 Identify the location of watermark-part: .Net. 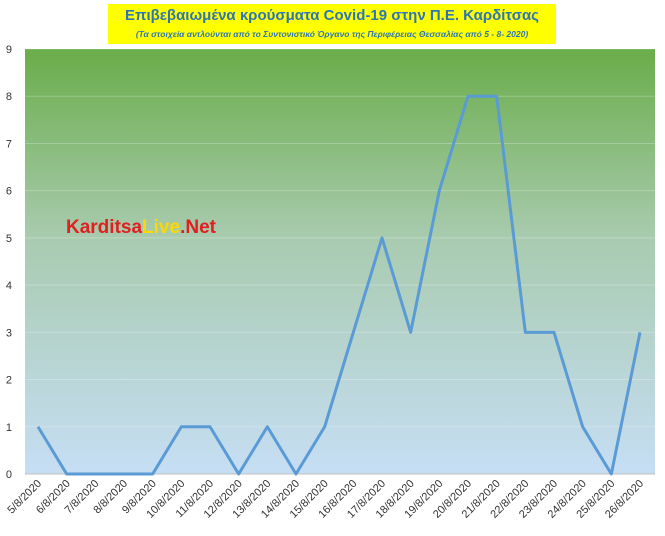
(198, 227).